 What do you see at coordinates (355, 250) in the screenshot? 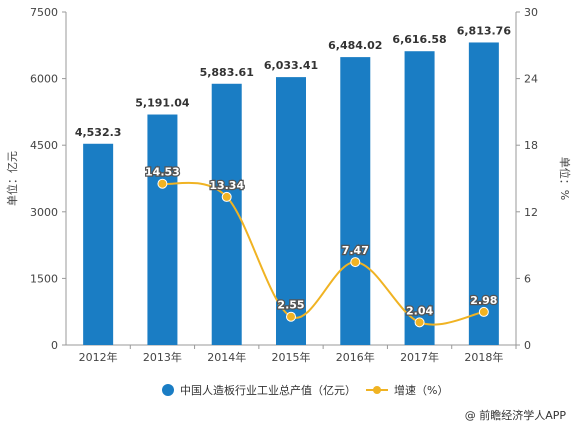
I see `growth-rate-label: 7.47` at bounding box center [355, 250].